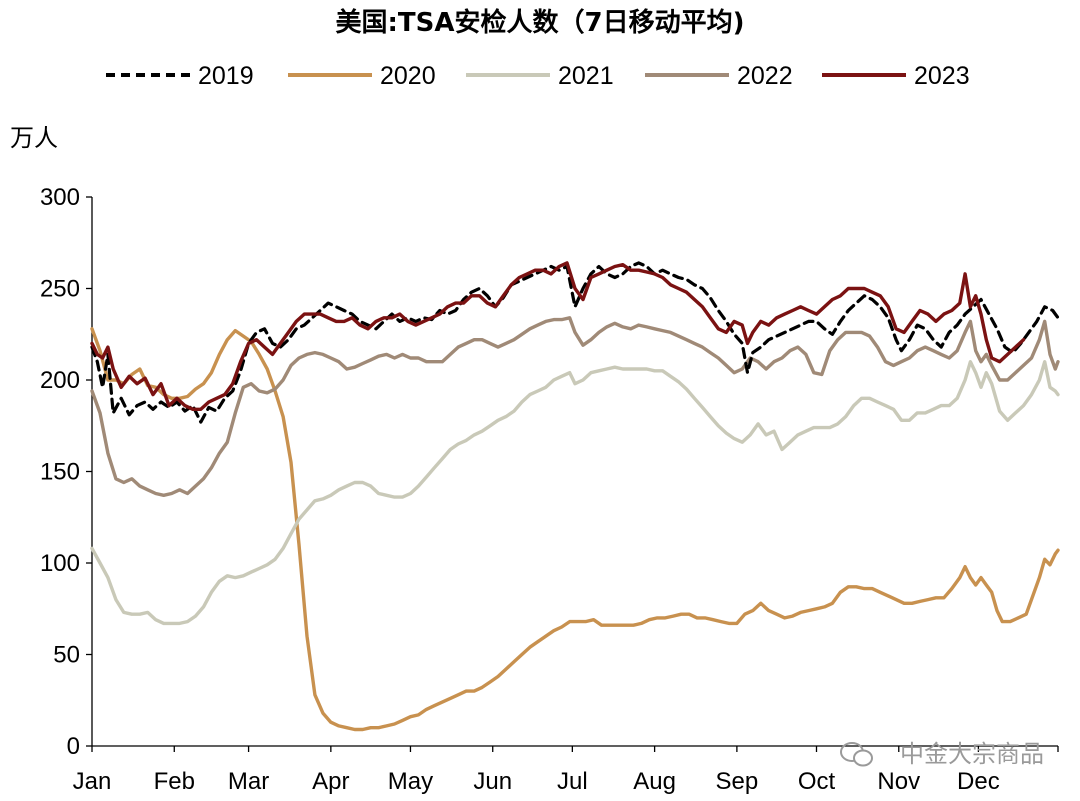 The image size is (1080, 801). Describe the element at coordinates (586, 76) in the screenshot. I see `legend-label-2021: 2021` at that location.